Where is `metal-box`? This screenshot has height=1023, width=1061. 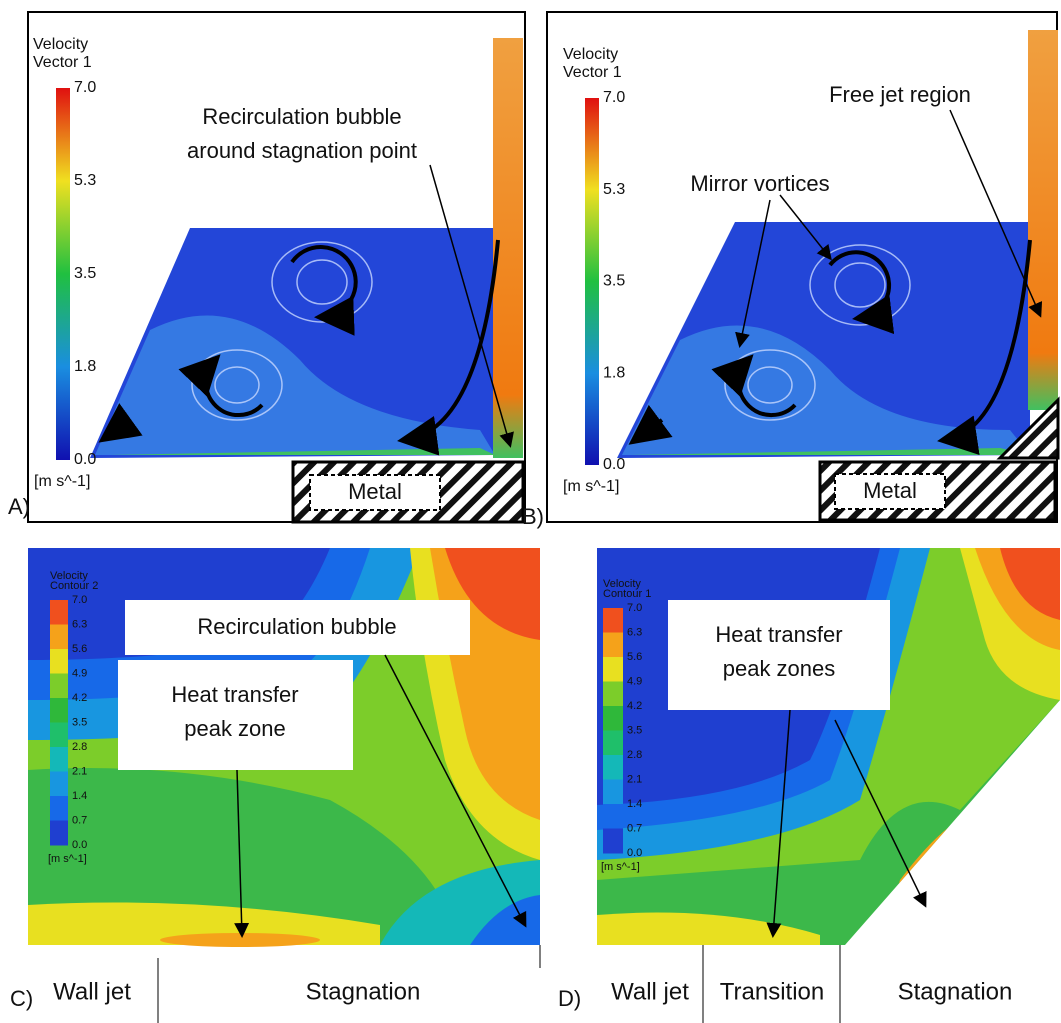 metal-box is located at coordinates (375, 492).